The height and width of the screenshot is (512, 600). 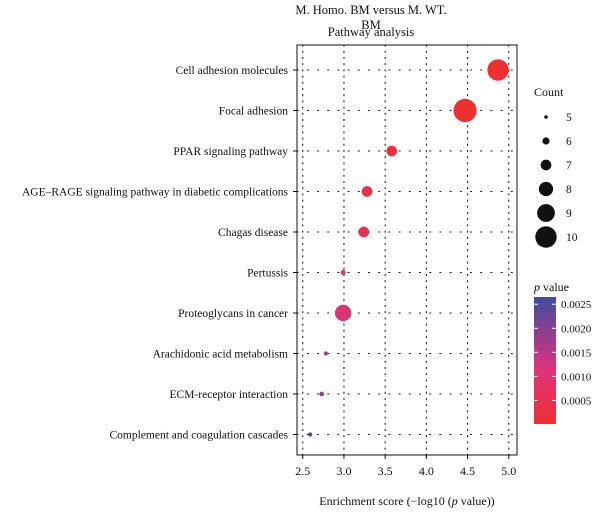 I want to click on p-value-colorbar, so click(x=545, y=360).